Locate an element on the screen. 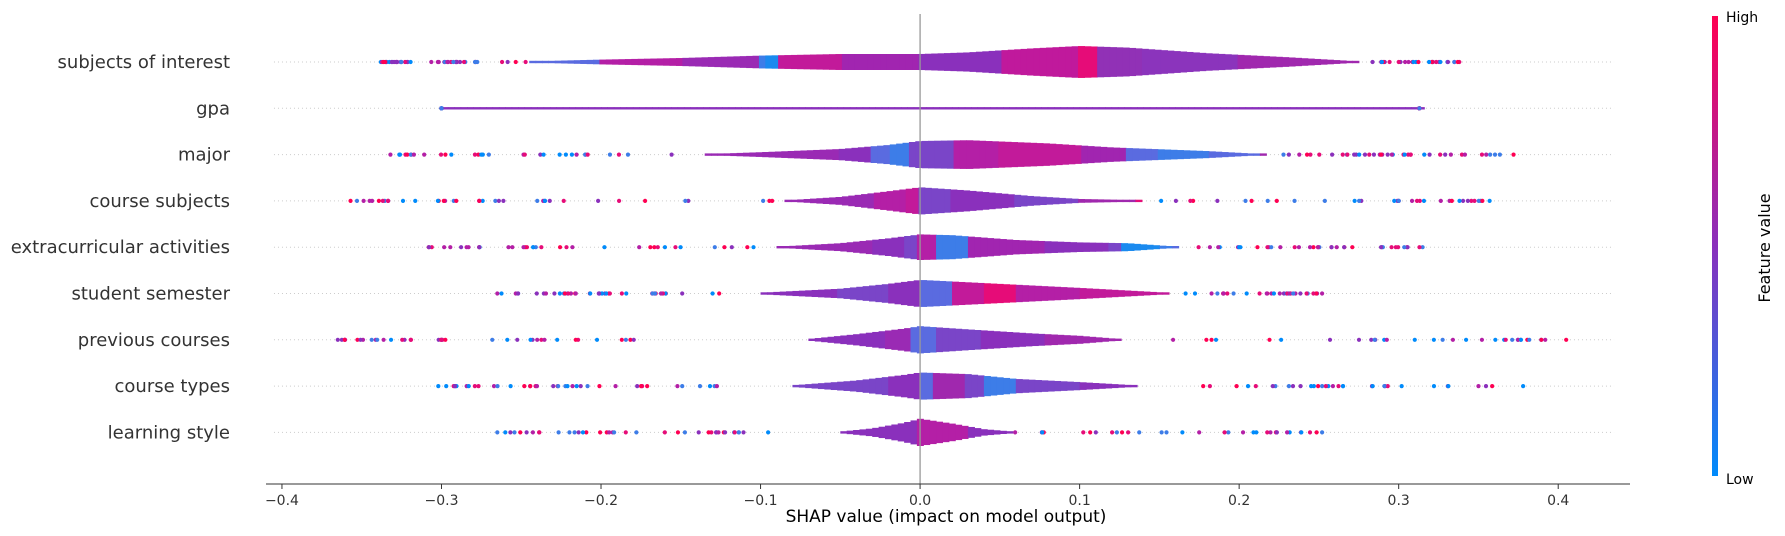 The image size is (1785, 536). x-tick-label: −0.1 is located at coordinates (761, 501).